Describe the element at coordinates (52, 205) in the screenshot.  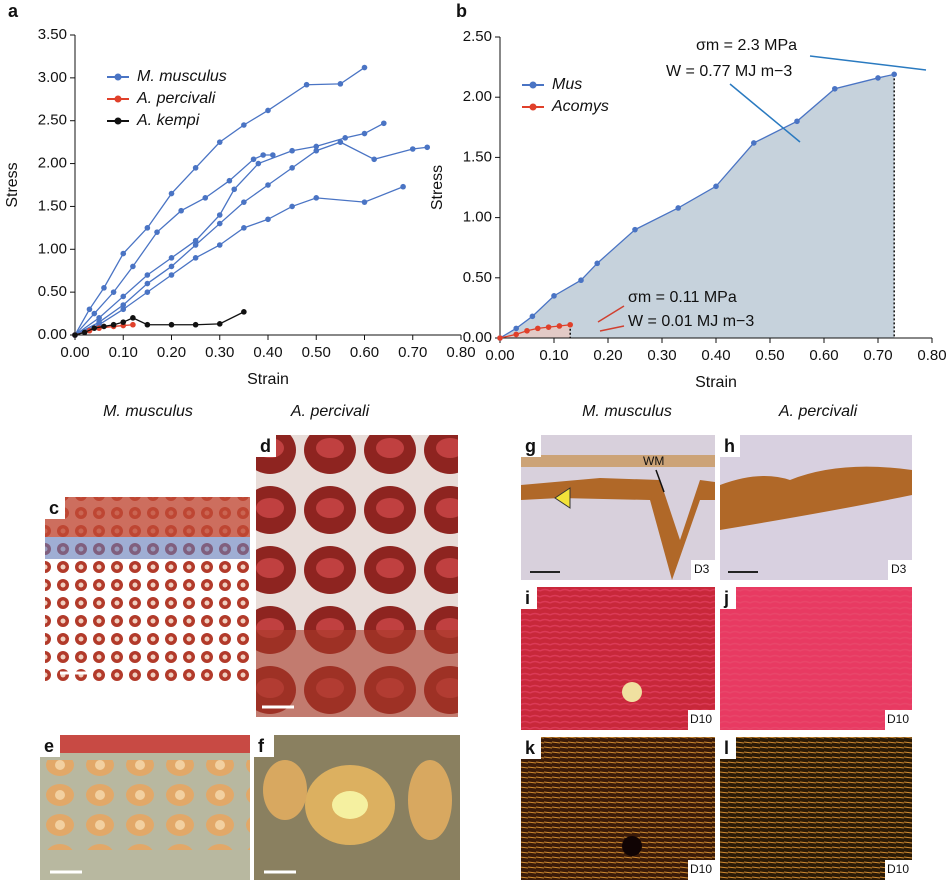
I see `y-tick-label: 1.50` at that location.